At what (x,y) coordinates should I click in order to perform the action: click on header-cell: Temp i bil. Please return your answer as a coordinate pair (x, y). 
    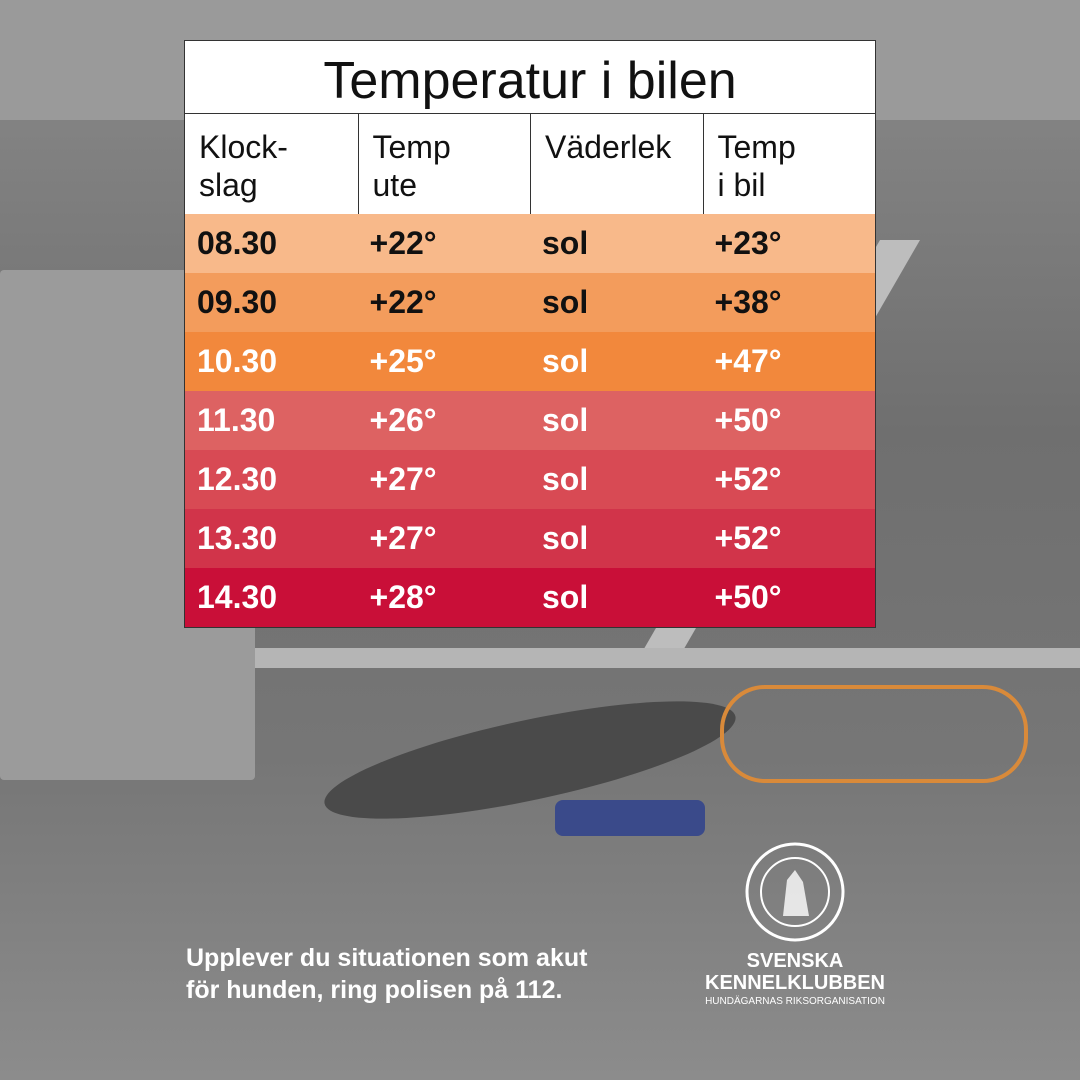
    Looking at the image, I should click on (789, 164).